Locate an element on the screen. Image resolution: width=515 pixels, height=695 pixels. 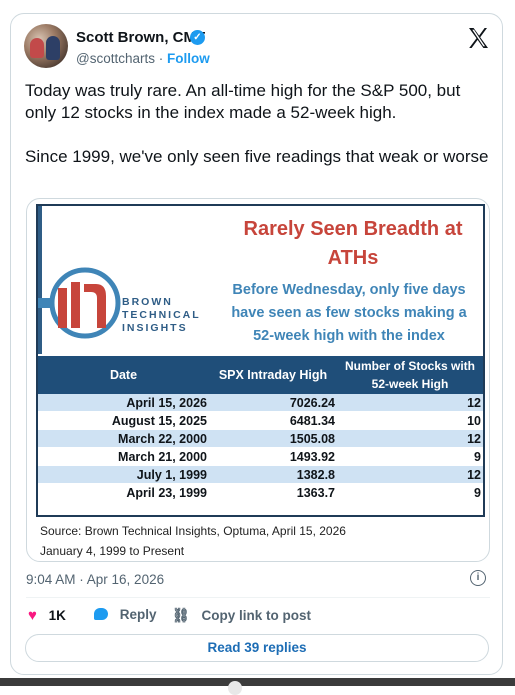
column-header-line: Number of Stocks with is located at coordinates (409, 366).